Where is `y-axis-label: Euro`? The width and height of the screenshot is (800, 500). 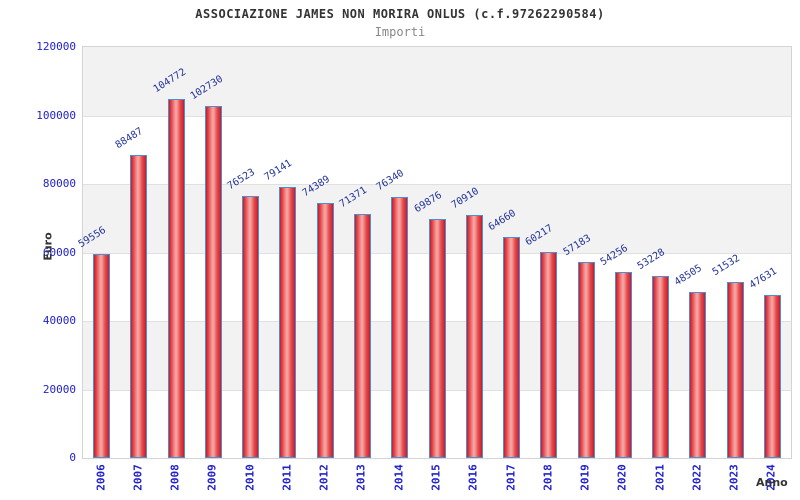 y-axis-label: Euro is located at coordinates (48, 246).